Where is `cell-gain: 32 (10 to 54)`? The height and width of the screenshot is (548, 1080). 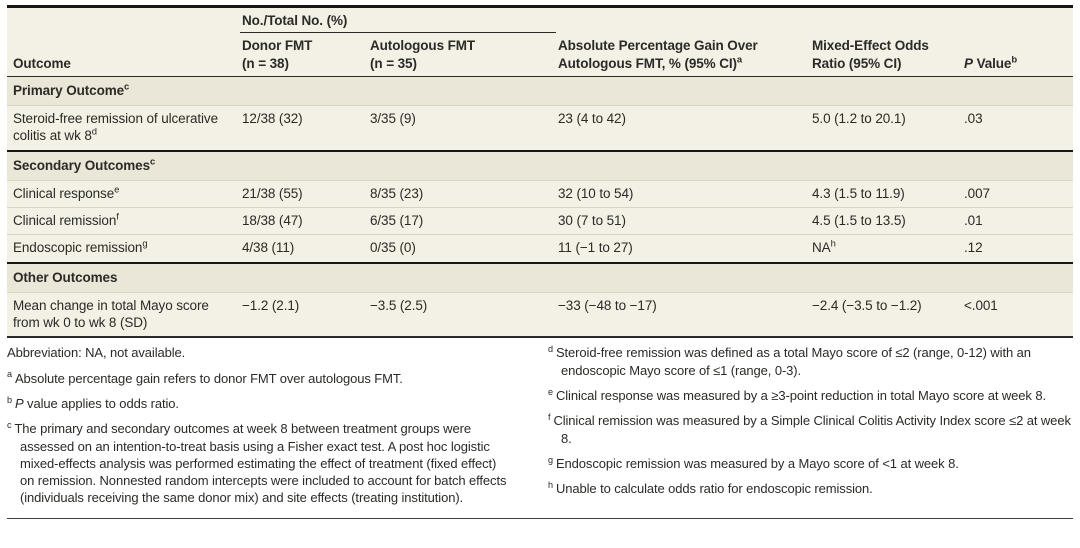 cell-gain: 32 (10 to 54) is located at coordinates (596, 193).